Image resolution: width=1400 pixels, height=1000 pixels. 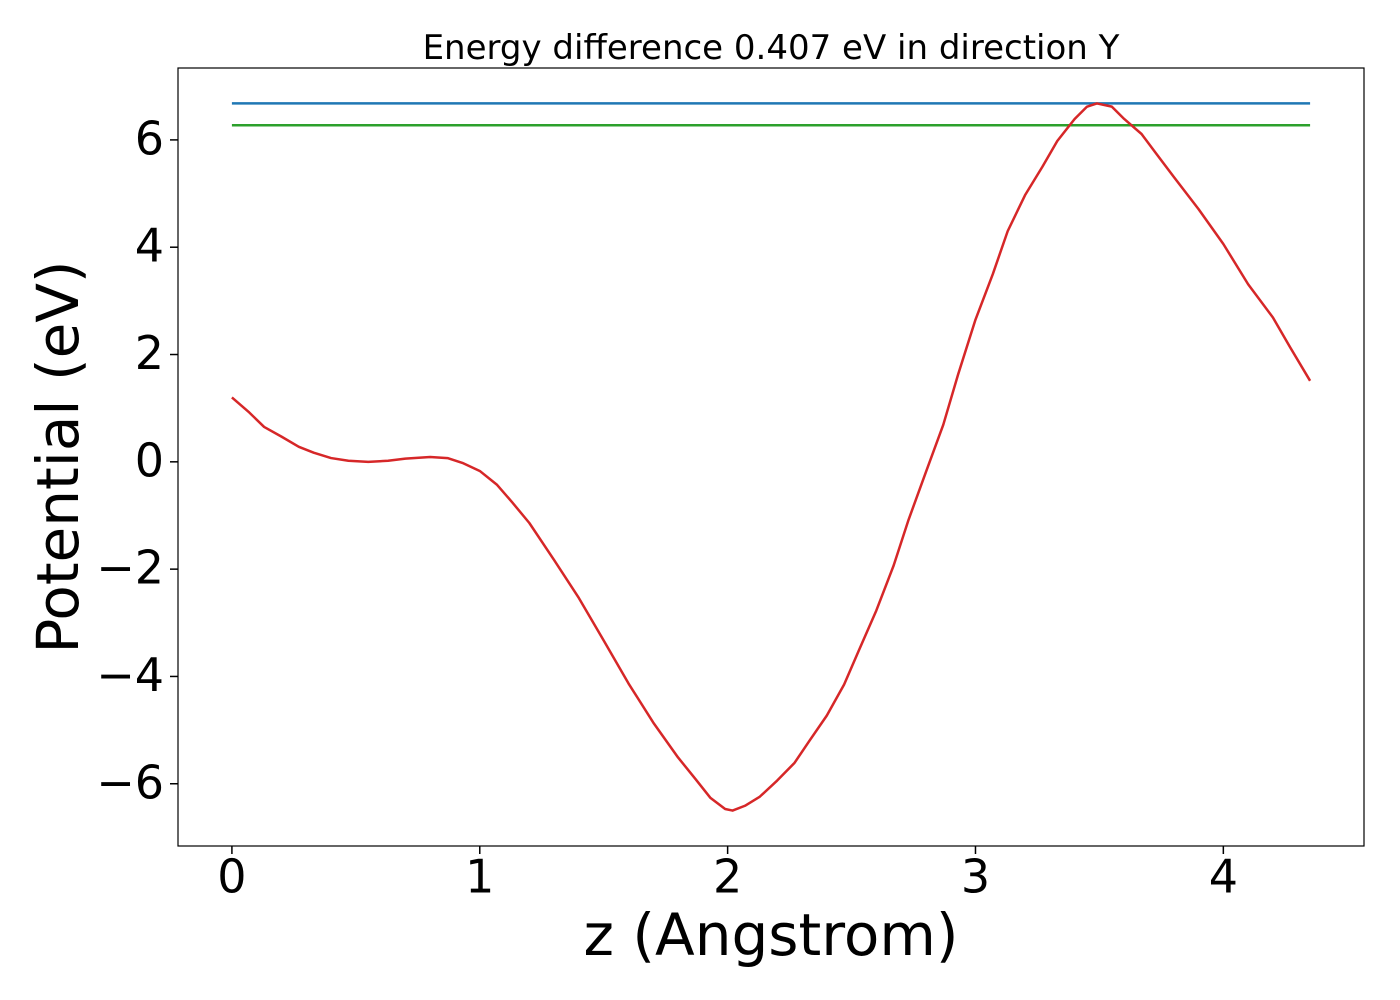 What do you see at coordinates (130, 675) in the screenshot?
I see `y-tick-label: −4` at bounding box center [130, 675].